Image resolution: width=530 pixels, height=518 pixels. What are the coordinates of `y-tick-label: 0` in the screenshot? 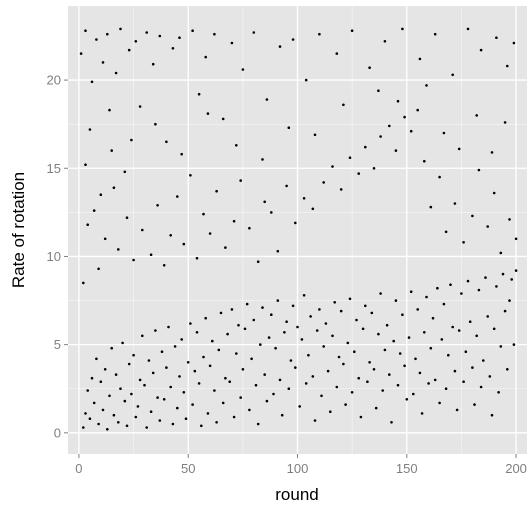 It's located at (57, 432).